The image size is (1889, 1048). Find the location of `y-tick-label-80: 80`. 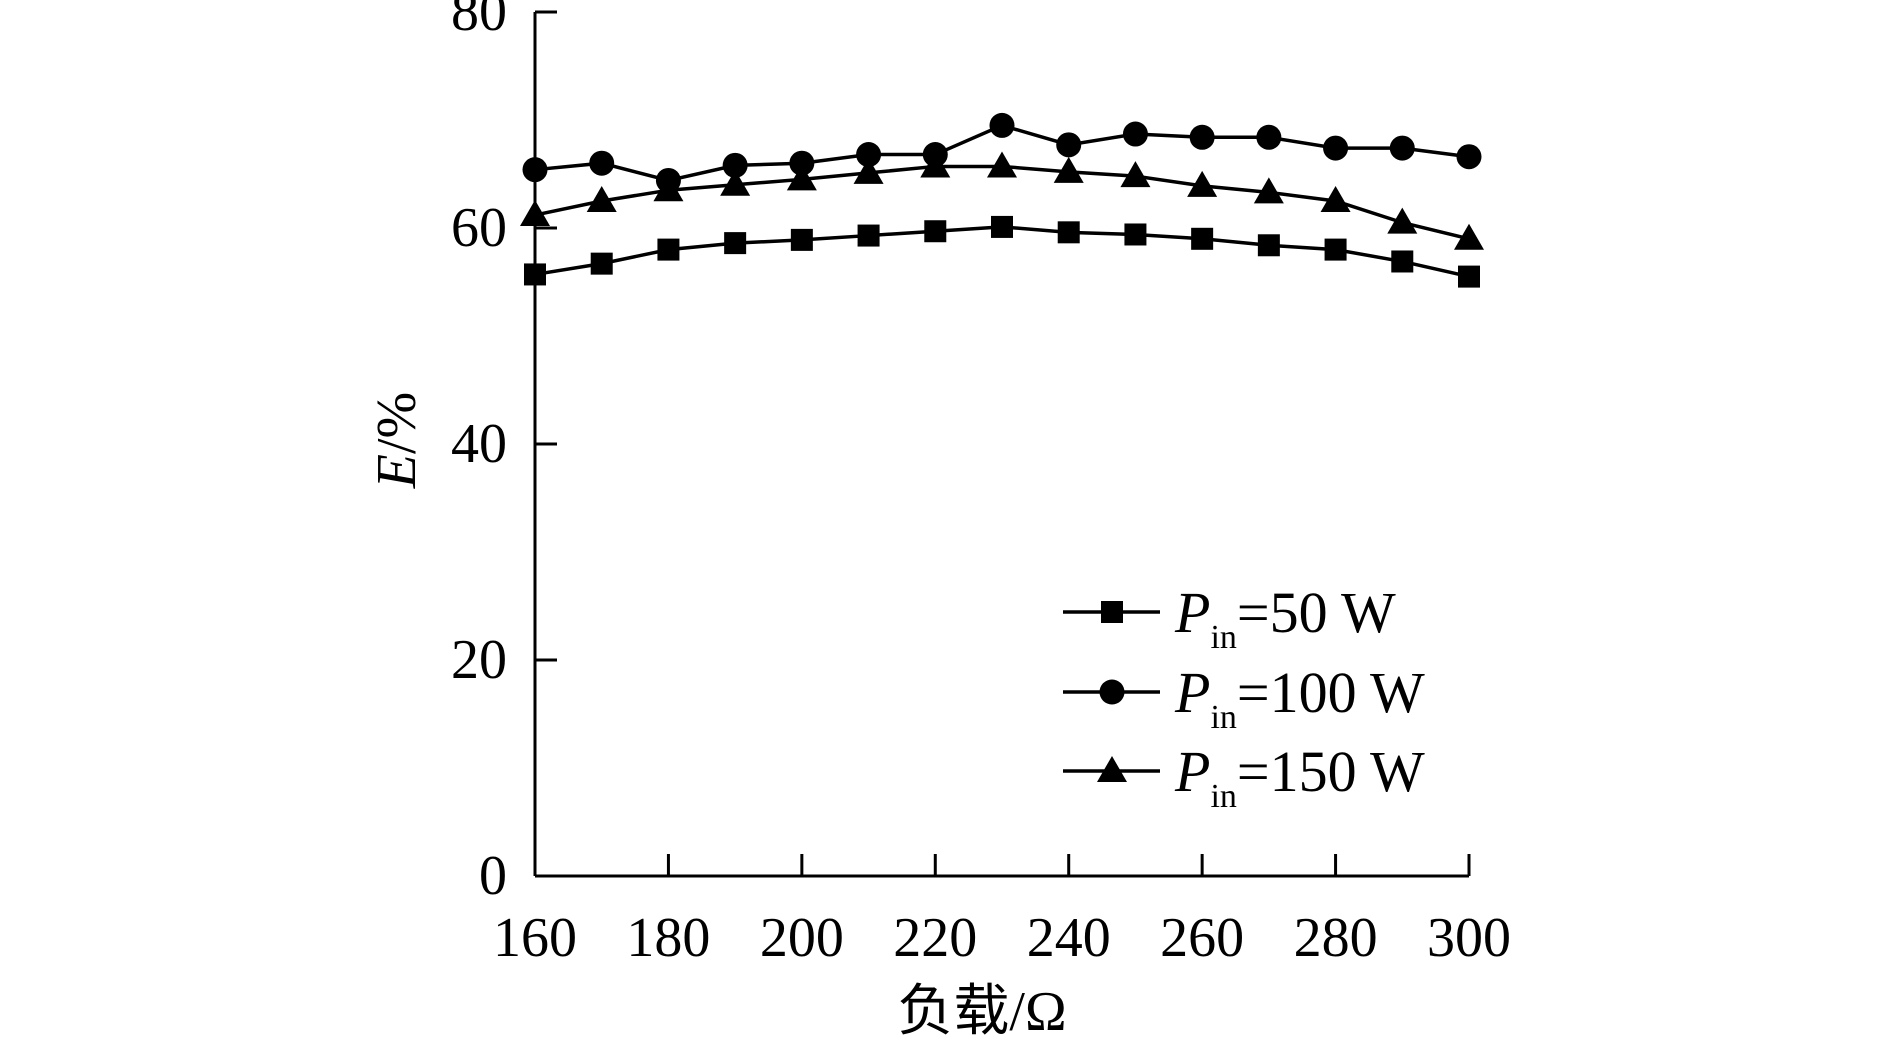

y-tick-label-80: 80 is located at coordinates (479, 21).